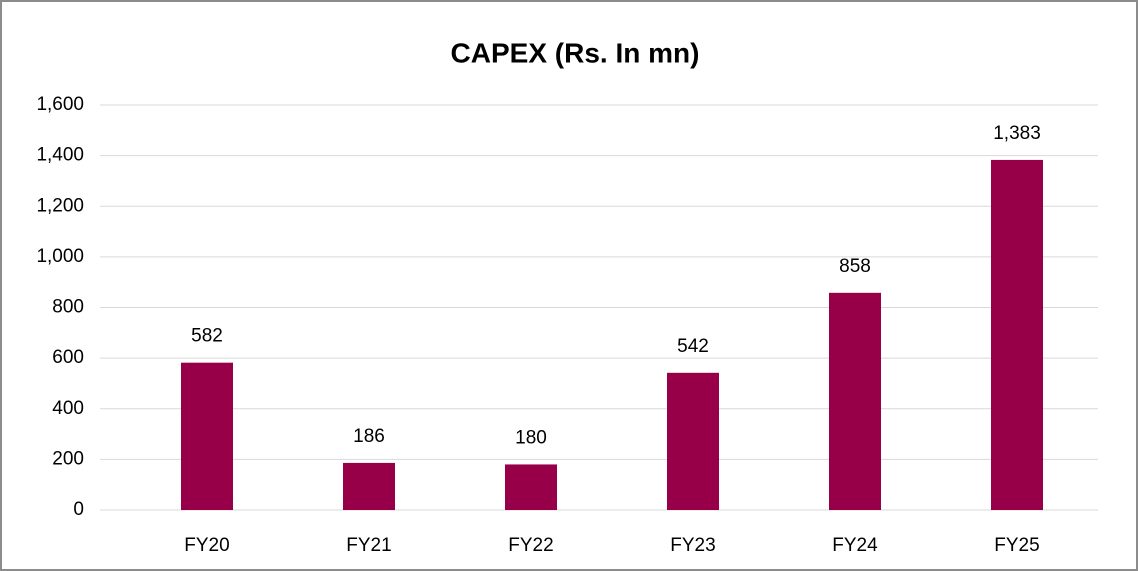  Describe the element at coordinates (530, 545) in the screenshot. I see `x-tick-label: FY22` at that location.